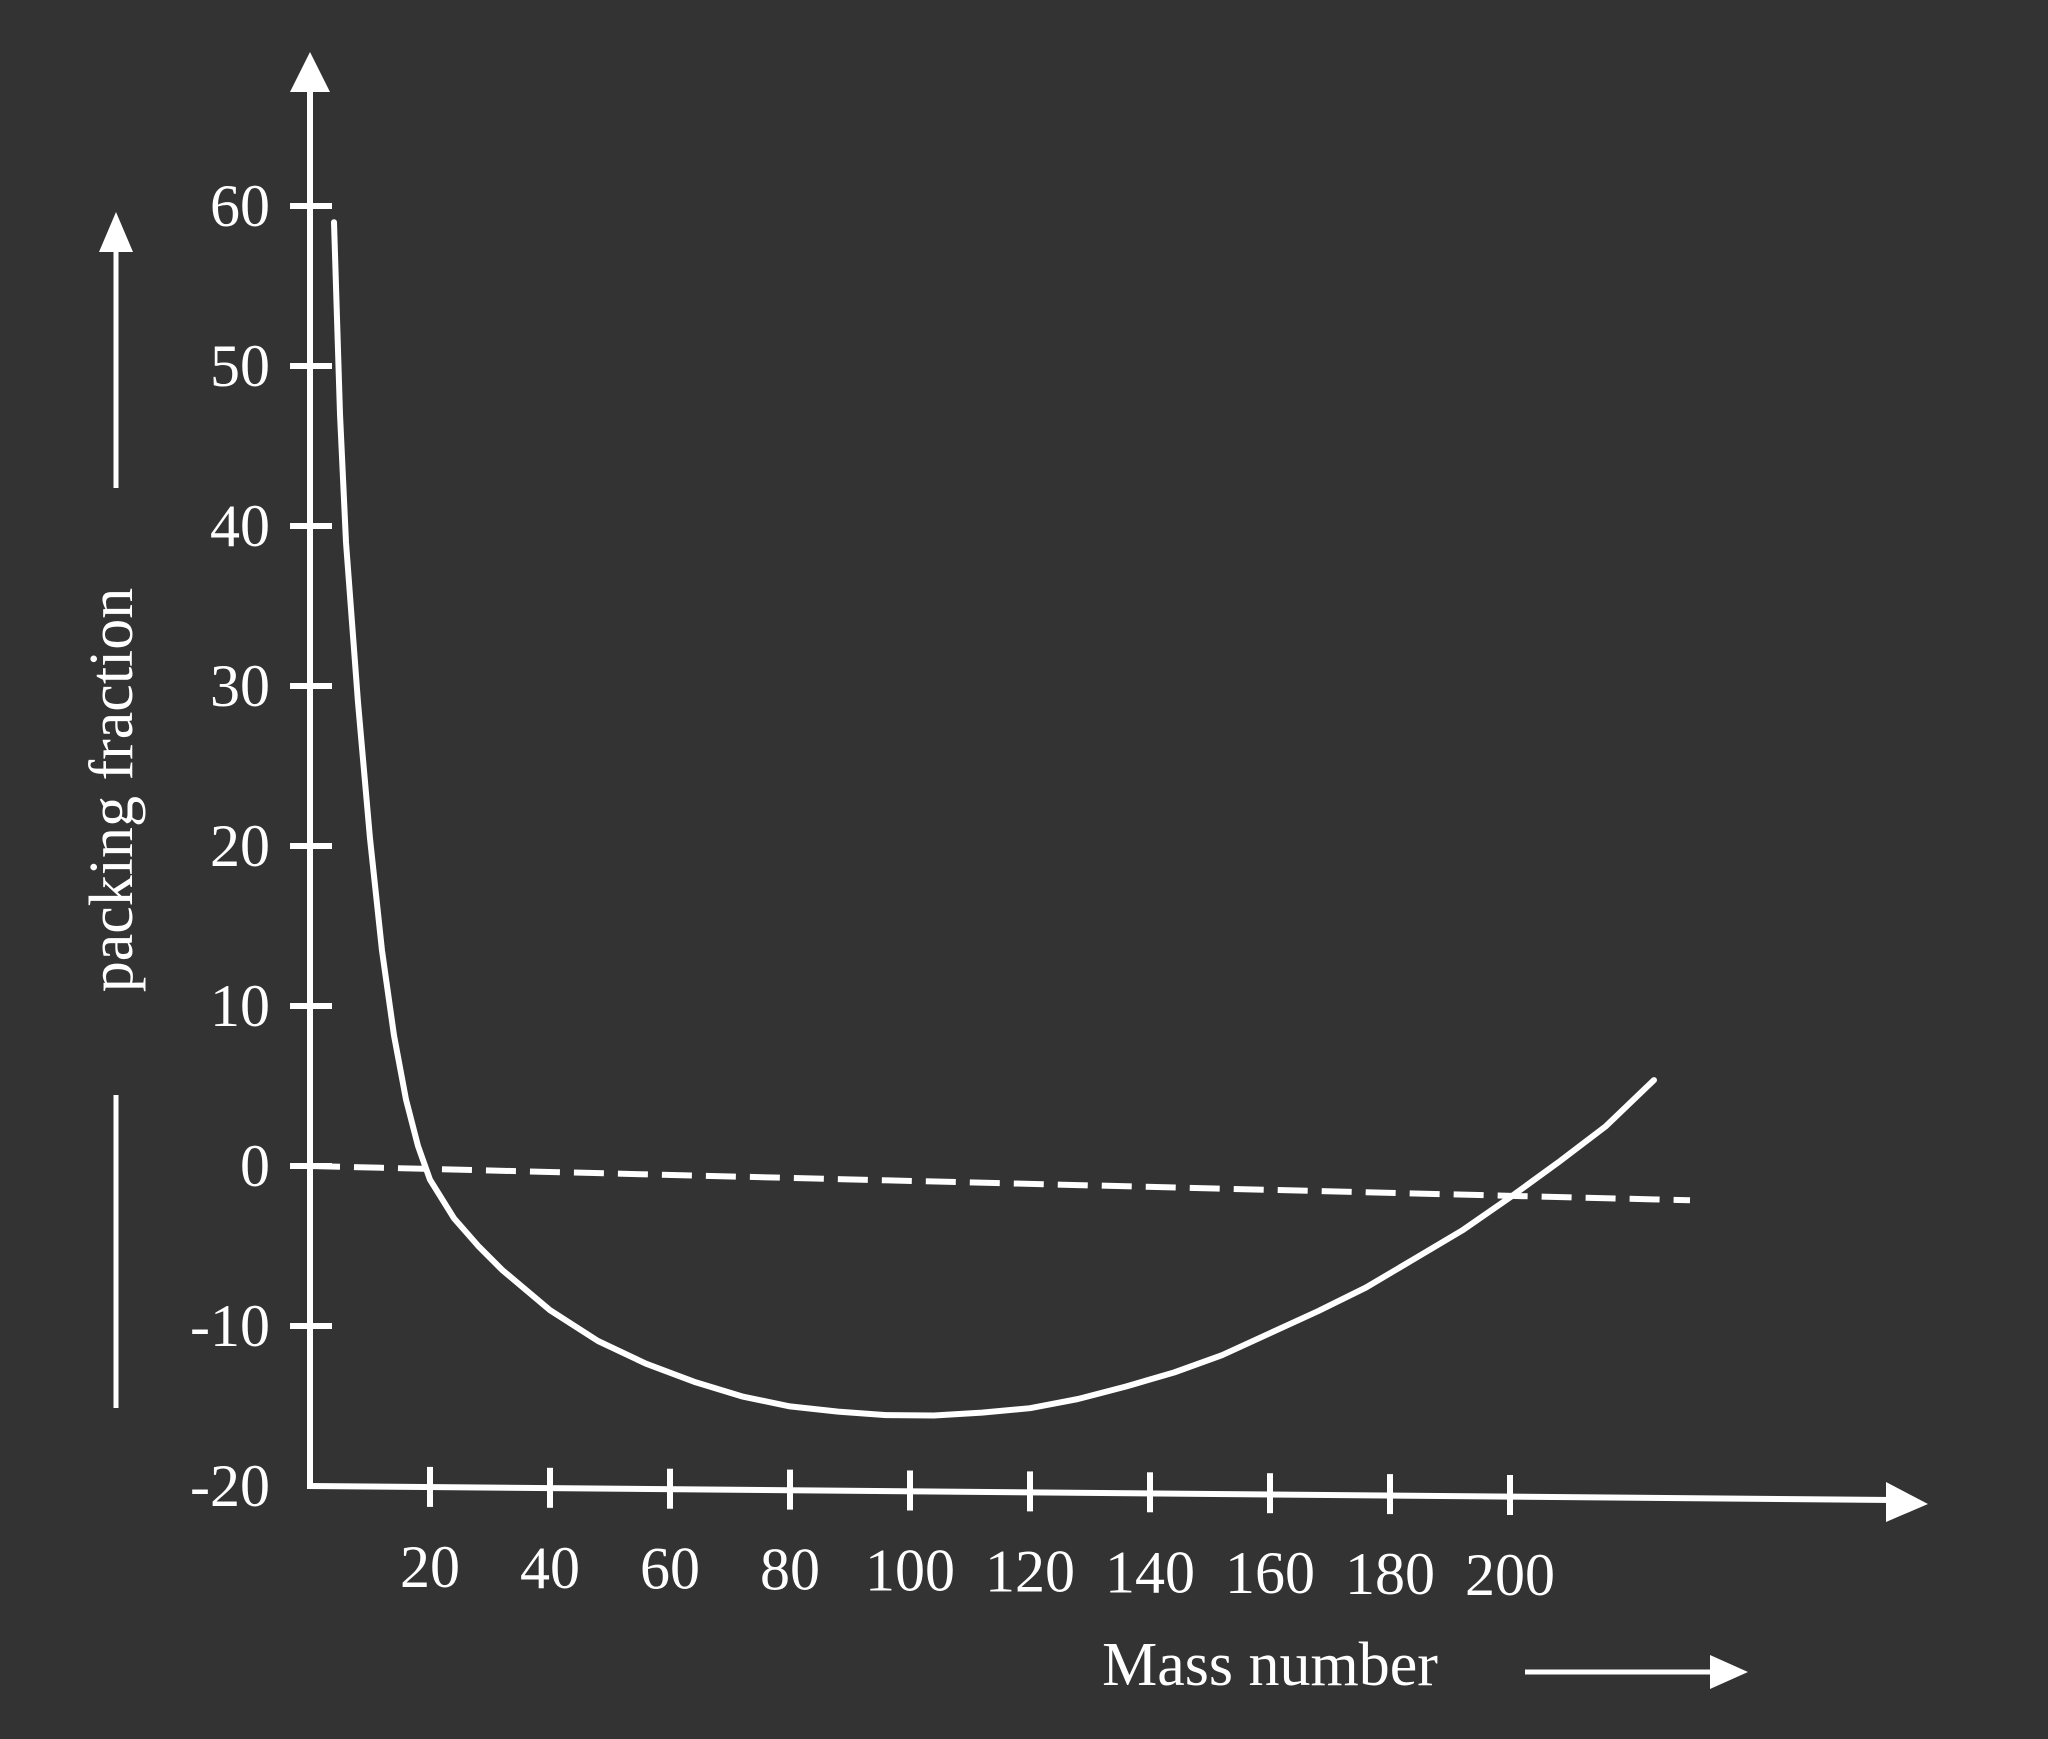 Image resolution: width=2048 pixels, height=1739 pixels. What do you see at coordinates (1390, 1574) in the screenshot?
I see `x-tick-label: 180` at bounding box center [1390, 1574].